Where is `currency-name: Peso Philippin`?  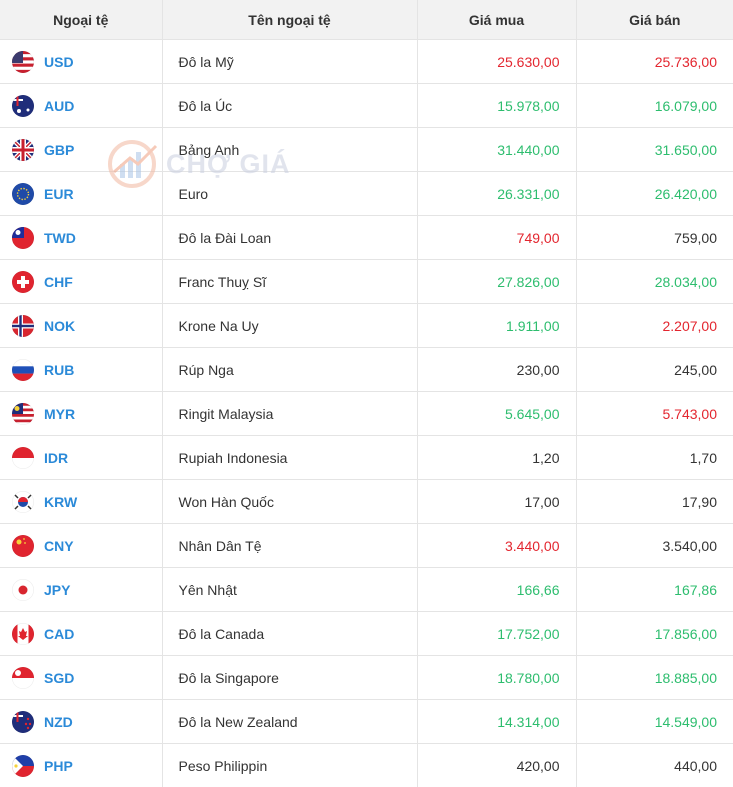 currency-name: Peso Philippin is located at coordinates (289, 765).